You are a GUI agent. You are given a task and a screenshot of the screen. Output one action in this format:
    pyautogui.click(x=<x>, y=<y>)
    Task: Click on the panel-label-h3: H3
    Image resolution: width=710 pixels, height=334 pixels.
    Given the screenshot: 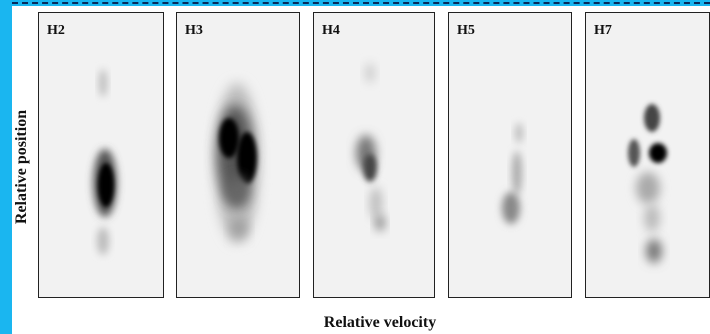 What is the action you would take?
    pyautogui.click(x=194, y=30)
    